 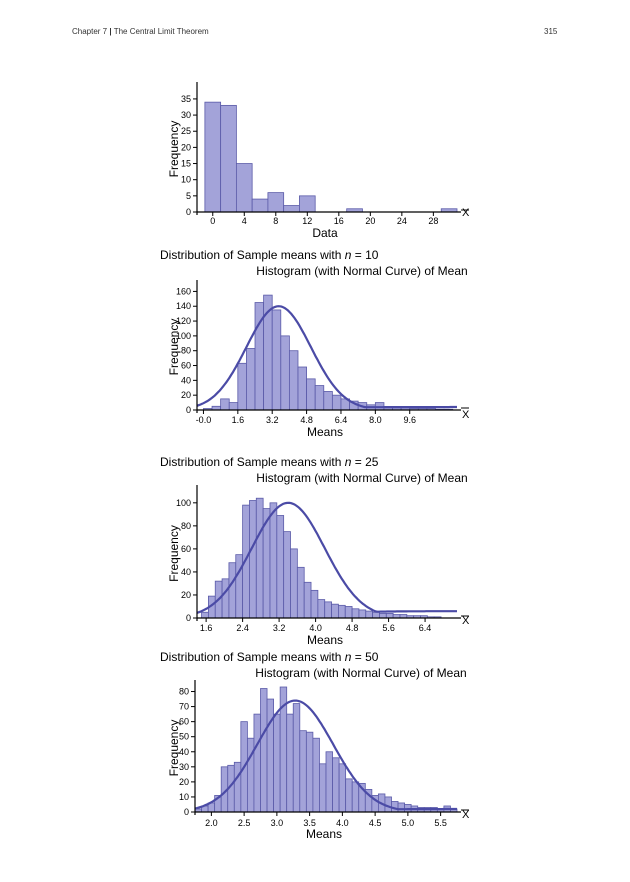 What do you see at coordinates (370, 221) in the screenshot?
I see `x-tick-label: 20` at bounding box center [370, 221].